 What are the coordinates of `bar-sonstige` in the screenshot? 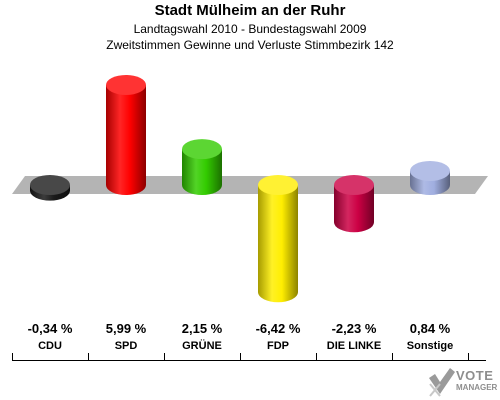 It's located at (430, 177).